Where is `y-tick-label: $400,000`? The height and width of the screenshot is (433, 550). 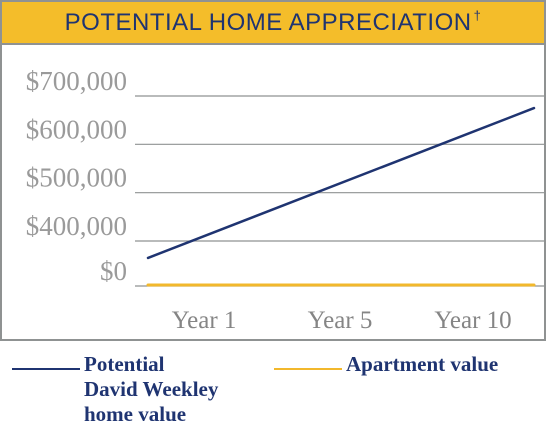 y-tick-label: $400,000 is located at coordinates (76, 226).